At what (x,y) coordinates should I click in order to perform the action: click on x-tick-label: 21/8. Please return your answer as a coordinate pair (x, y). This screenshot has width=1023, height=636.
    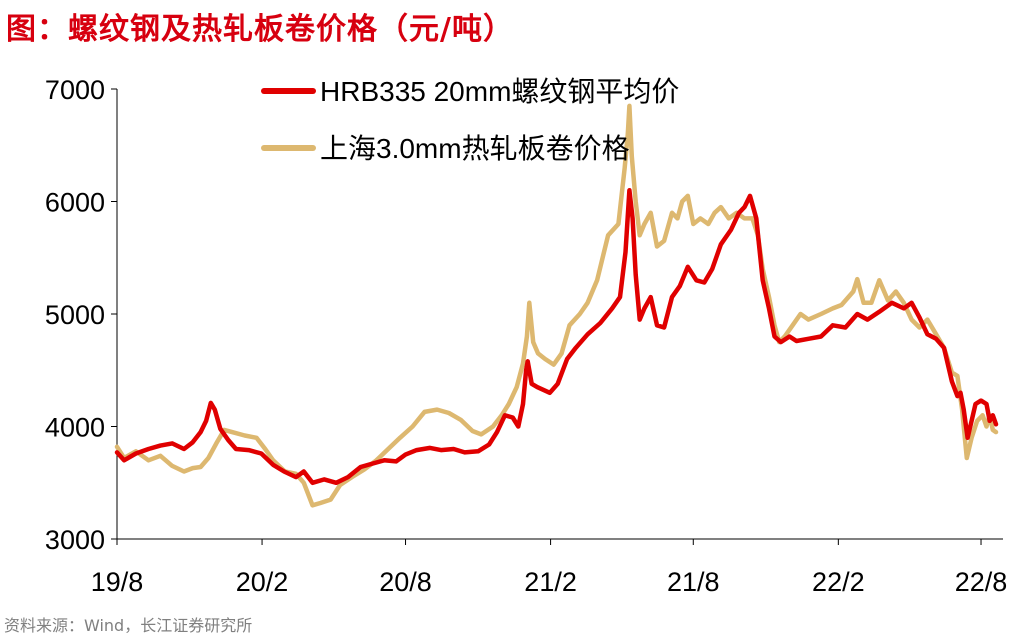
    Looking at the image, I should click on (693, 582).